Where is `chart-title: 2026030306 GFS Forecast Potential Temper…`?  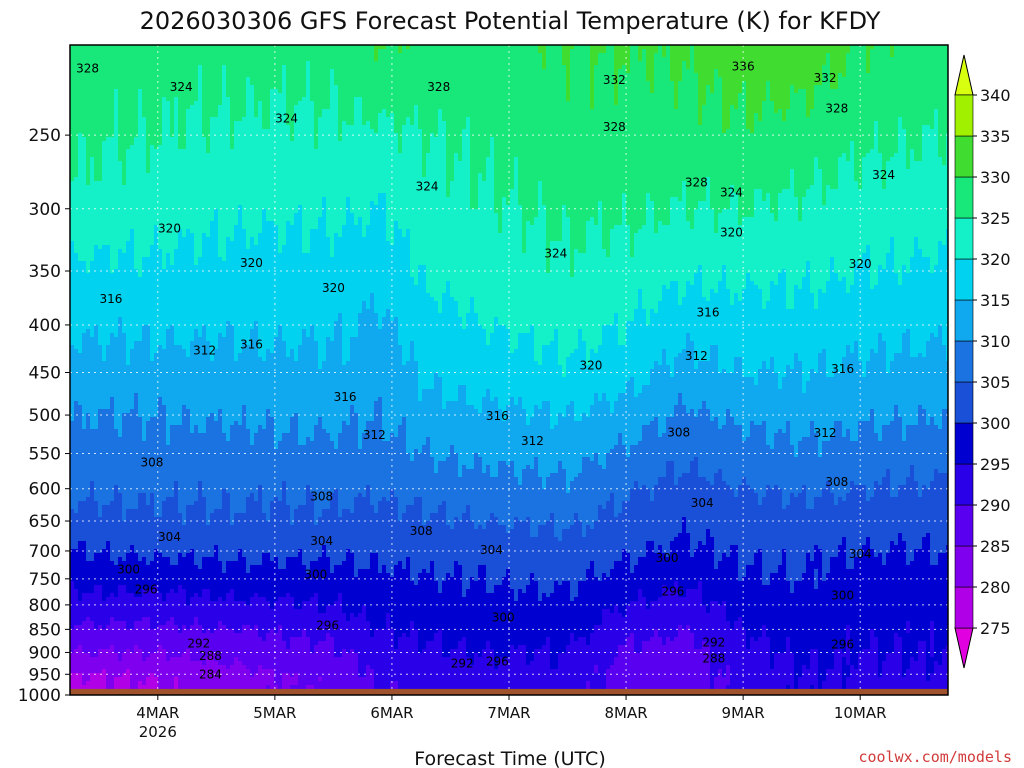 chart-title: 2026030306 GFS Forecast Potential Temper… is located at coordinates (510, 21).